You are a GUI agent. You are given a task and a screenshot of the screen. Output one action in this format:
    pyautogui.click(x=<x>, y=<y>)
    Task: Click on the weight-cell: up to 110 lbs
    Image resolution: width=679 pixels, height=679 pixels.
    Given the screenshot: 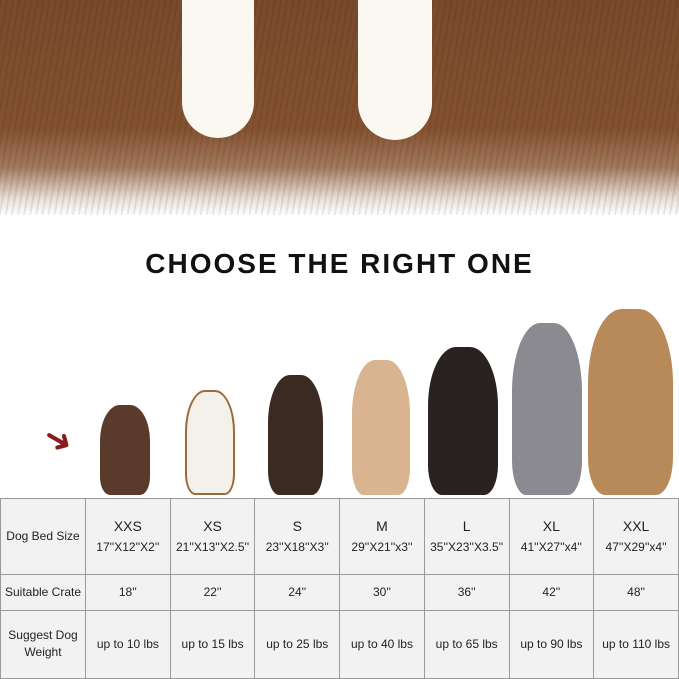 What is the action you would take?
    pyautogui.click(x=636, y=644)
    